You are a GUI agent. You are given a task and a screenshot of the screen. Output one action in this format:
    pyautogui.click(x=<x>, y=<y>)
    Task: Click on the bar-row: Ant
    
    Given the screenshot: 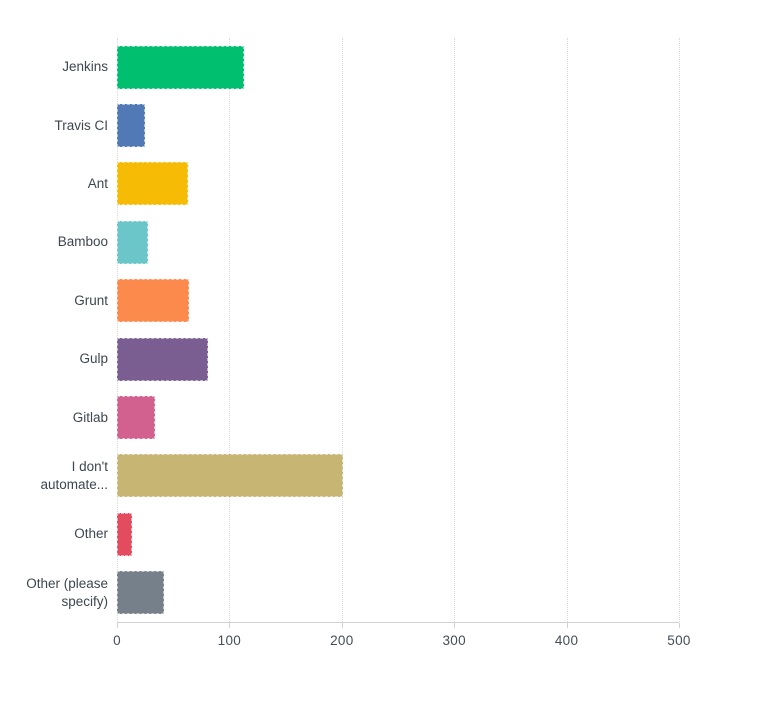 What is the action you would take?
    pyautogui.click(x=383, y=184)
    